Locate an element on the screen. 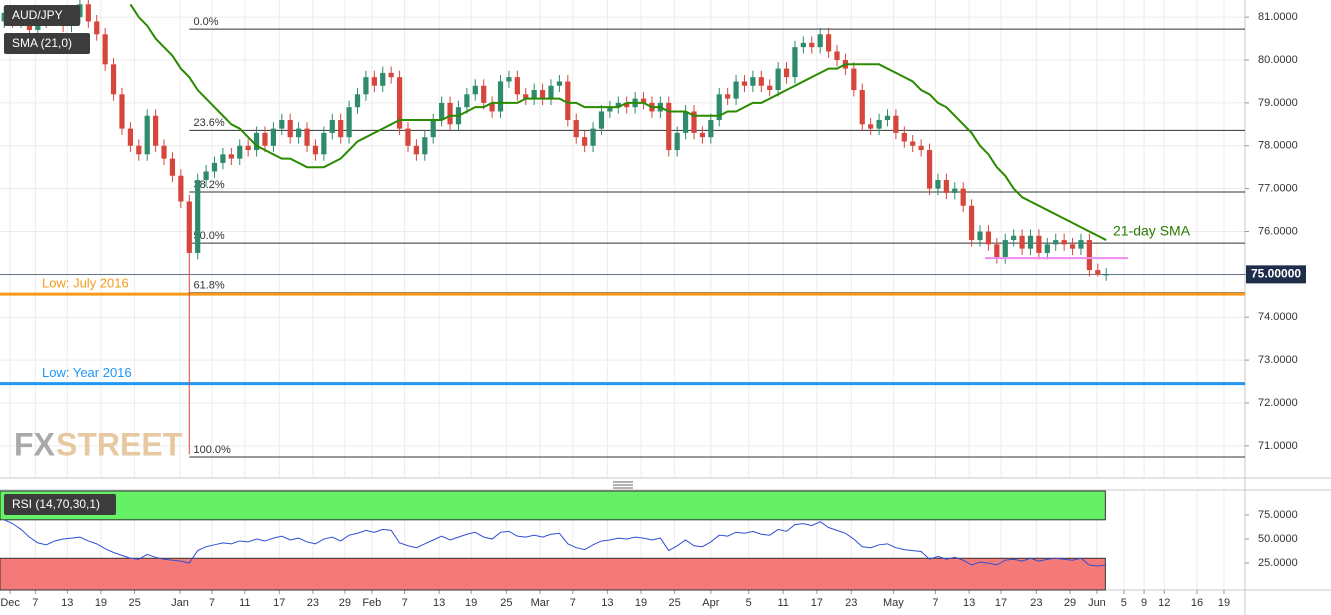 This screenshot has height=615, width=1331. splitter-grip is located at coordinates (623, 485).